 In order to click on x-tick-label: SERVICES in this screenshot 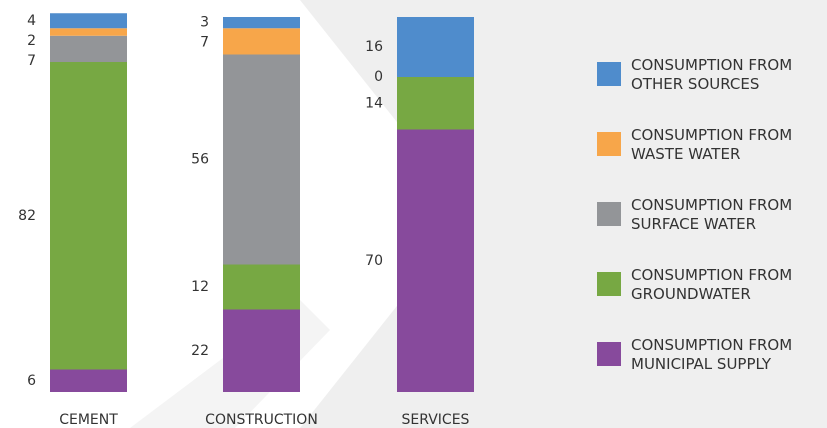, I will do `click(436, 420)`.